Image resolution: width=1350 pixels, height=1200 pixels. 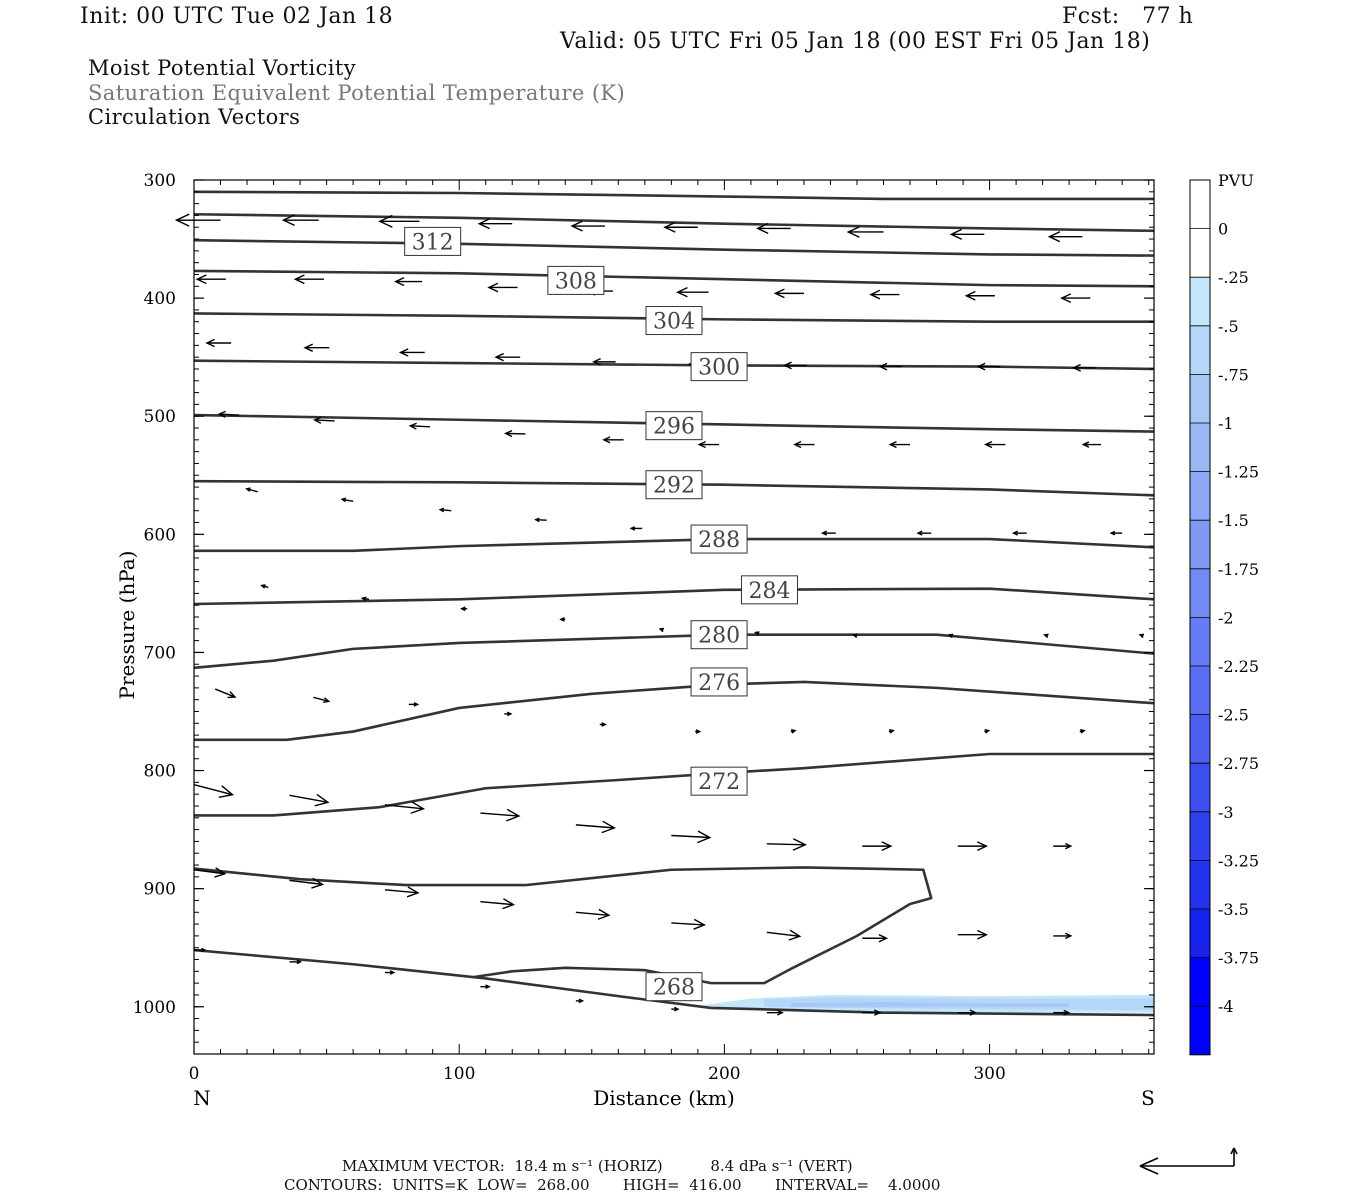 What do you see at coordinates (1233, 520) in the screenshot?
I see `colorbar-label: -1.5` at bounding box center [1233, 520].